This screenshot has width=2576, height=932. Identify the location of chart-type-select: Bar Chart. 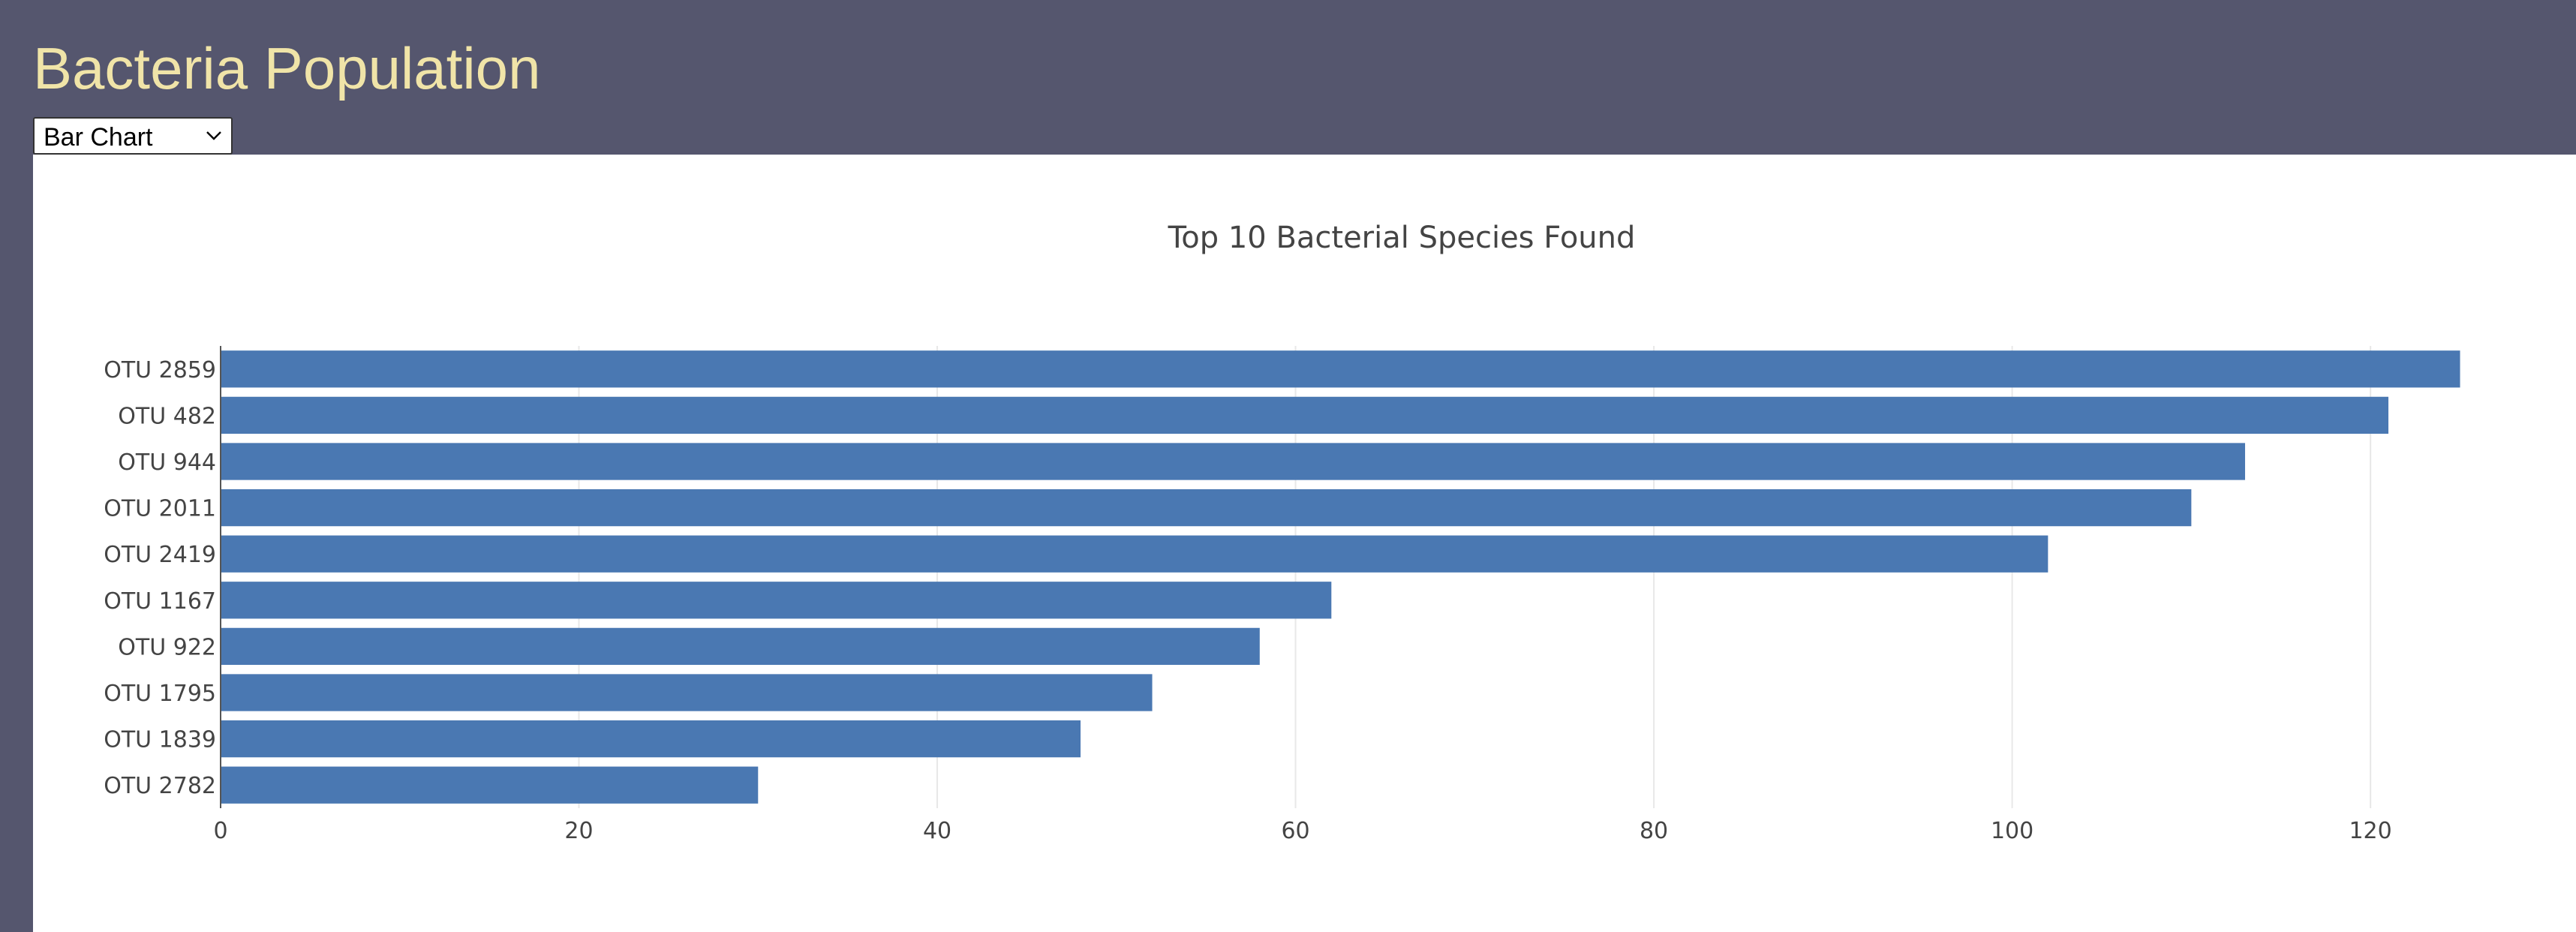
(133, 136).